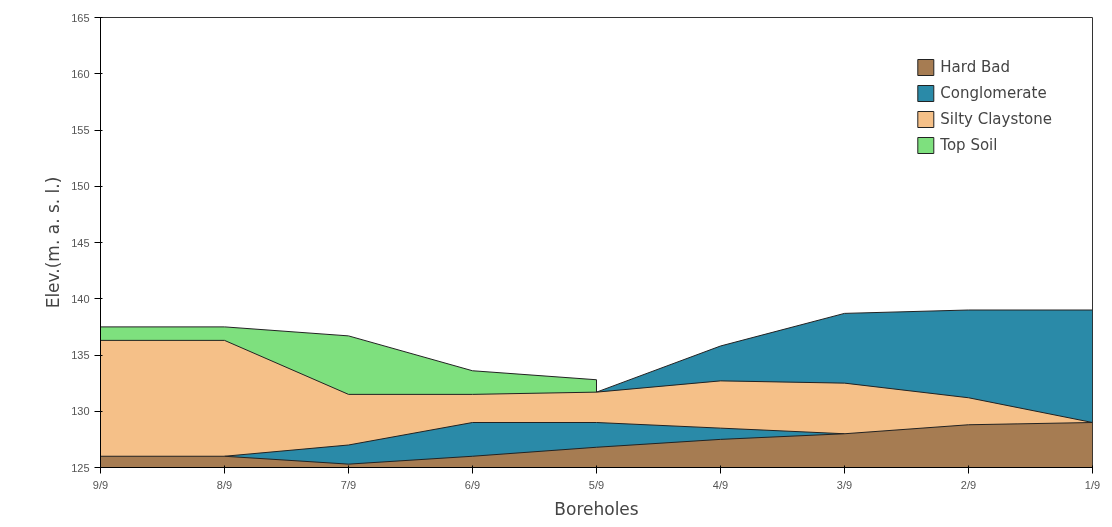 This screenshot has height=527, width=1112. I want to click on x-tick-label: 2/9, so click(968, 484).